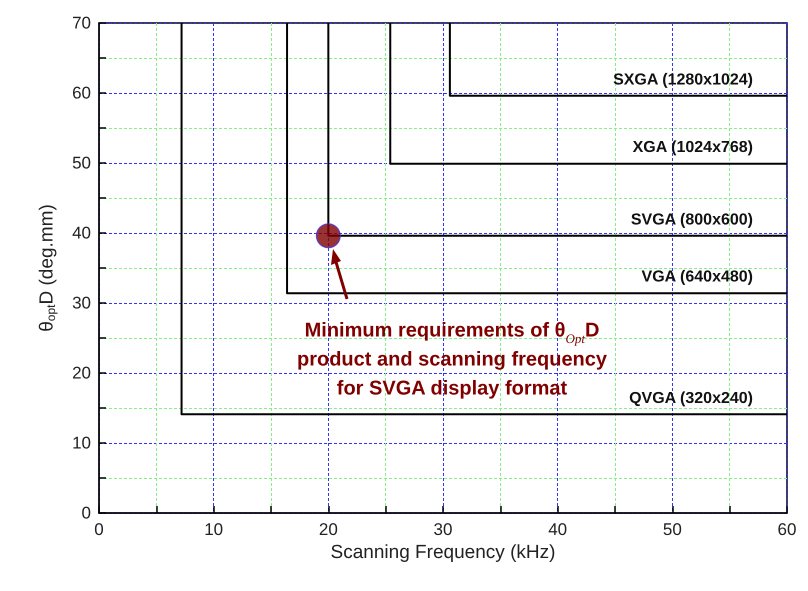 The height and width of the screenshot is (591, 808). What do you see at coordinates (99, 529) in the screenshot?
I see `x-tick-label: 0` at bounding box center [99, 529].